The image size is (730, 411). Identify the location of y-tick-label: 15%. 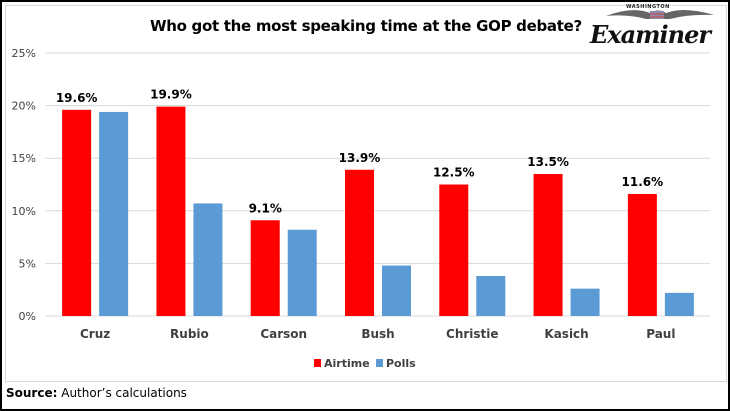
(24, 158).